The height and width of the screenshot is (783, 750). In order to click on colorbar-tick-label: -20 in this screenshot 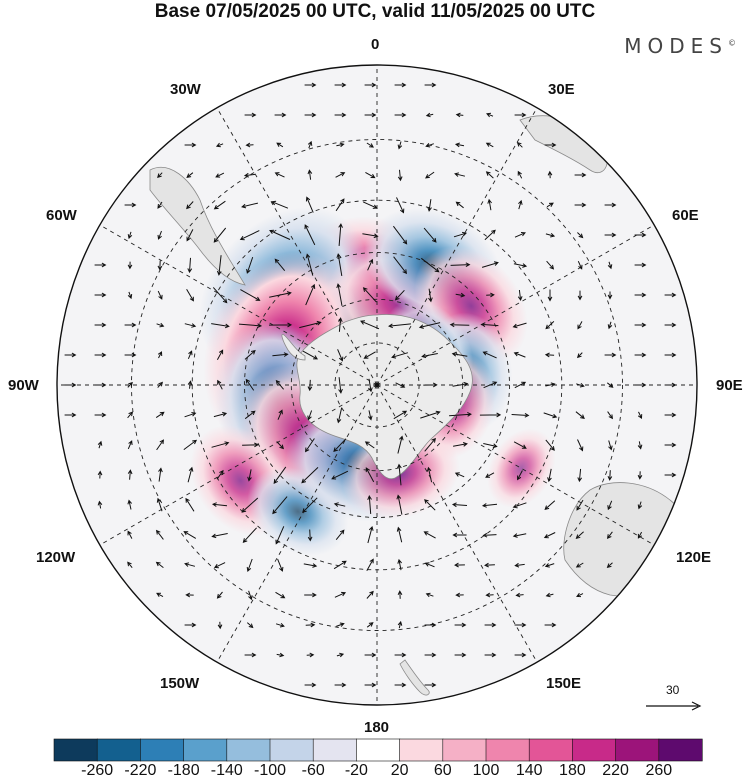, I will do `click(356, 770)`.